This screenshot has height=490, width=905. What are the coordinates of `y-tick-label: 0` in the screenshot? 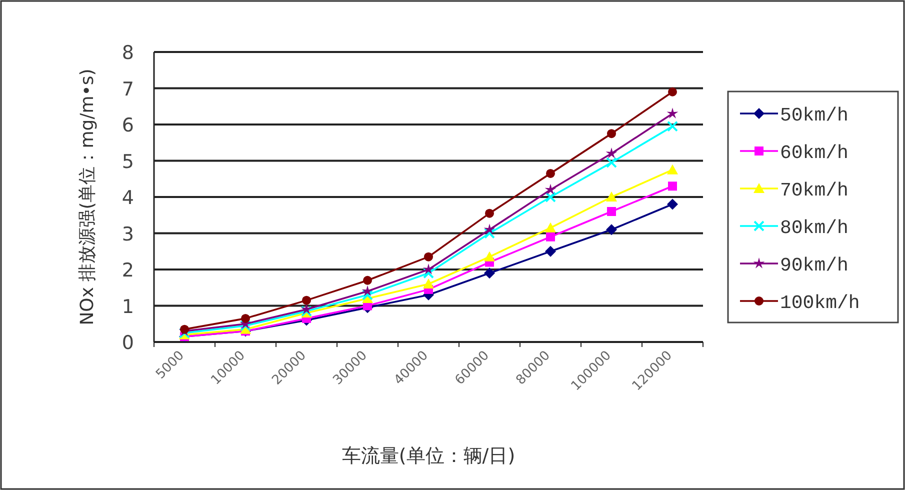 It's located at (128, 343).